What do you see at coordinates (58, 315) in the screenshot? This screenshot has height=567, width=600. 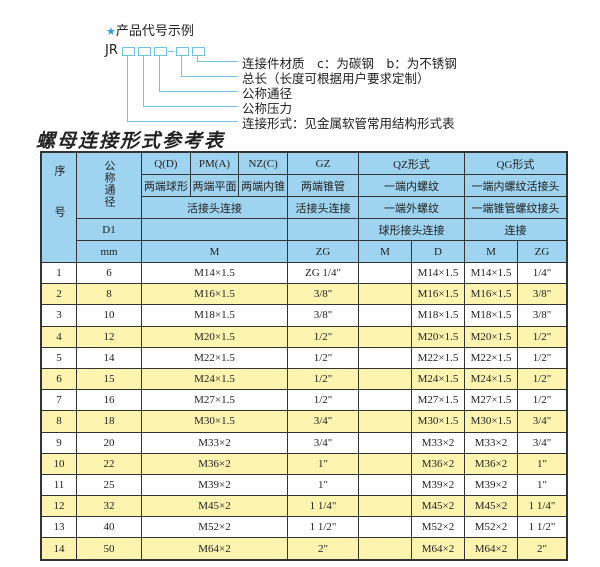 I see `cell-seq: 3` at bounding box center [58, 315].